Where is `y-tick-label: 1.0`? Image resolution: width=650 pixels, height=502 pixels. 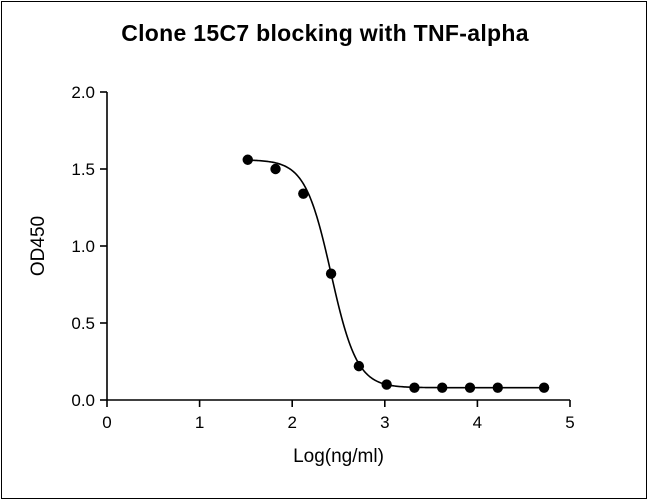 y-tick-label: 1.0 is located at coordinates (83, 246).